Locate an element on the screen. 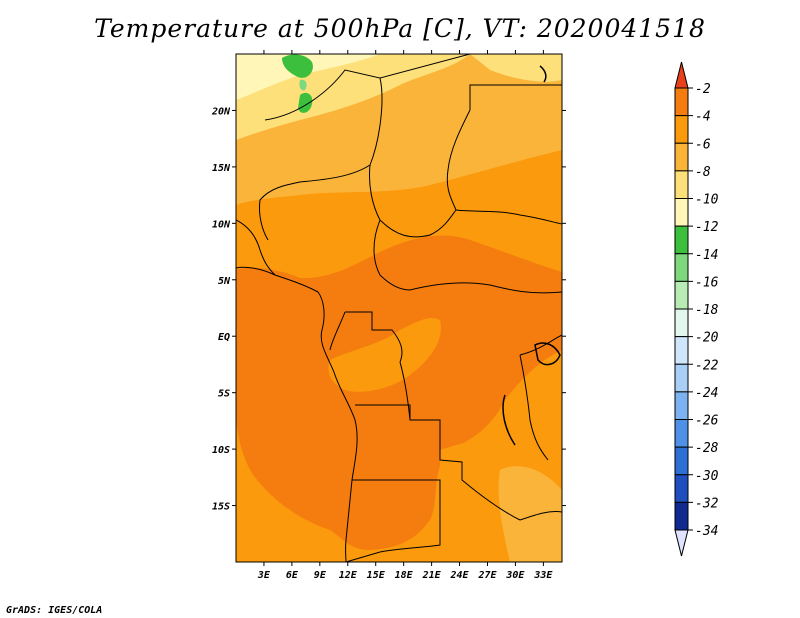 Image resolution: width=800 pixels, height=618 pixels. lon-label-1: 6E is located at coordinates (292, 575).